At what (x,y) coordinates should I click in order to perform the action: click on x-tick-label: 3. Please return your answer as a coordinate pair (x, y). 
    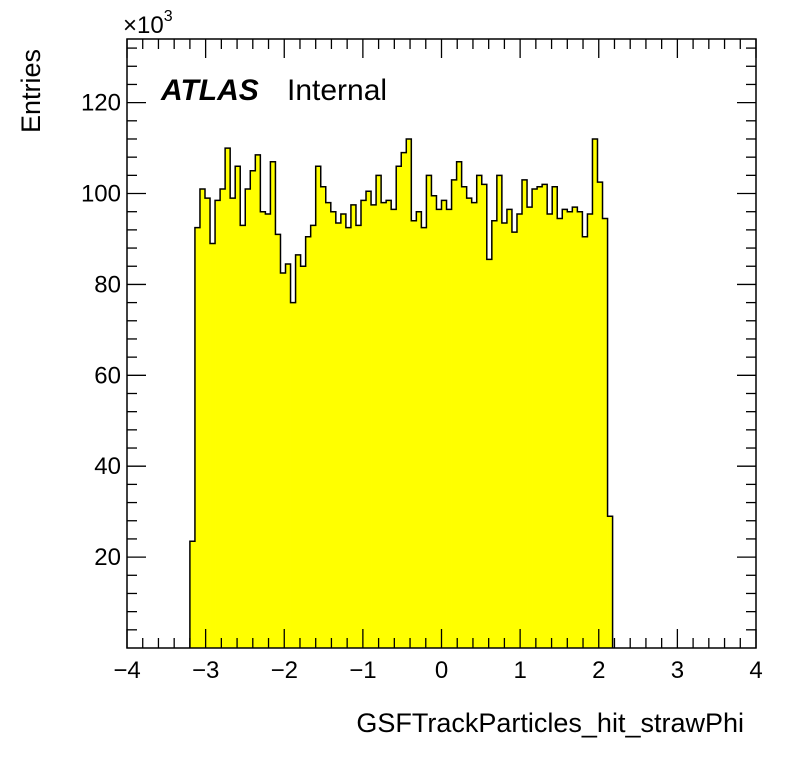
    Looking at the image, I should click on (677, 670).